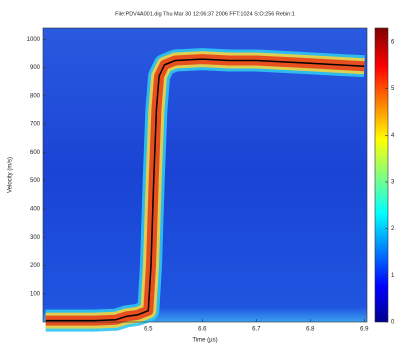  What do you see at coordinates (11, 175) in the screenshot?
I see `y-axis-label: Velocity (m/s)` at bounding box center [11, 175].